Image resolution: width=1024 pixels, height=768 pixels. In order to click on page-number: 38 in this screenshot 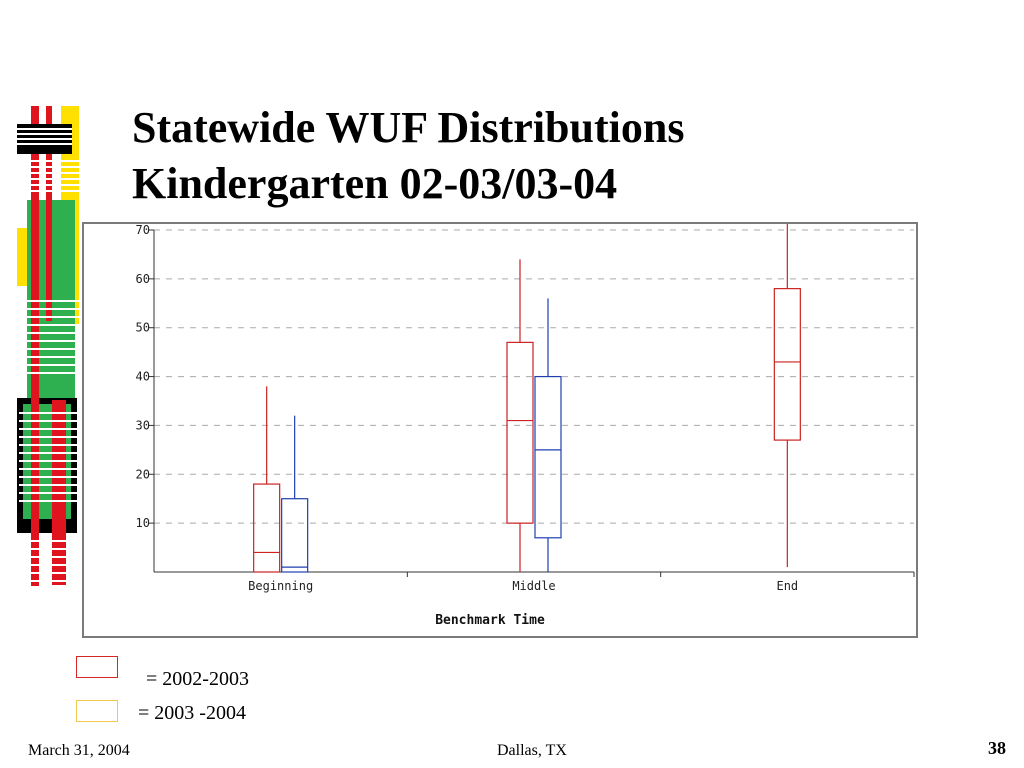, I will do `click(997, 748)`.